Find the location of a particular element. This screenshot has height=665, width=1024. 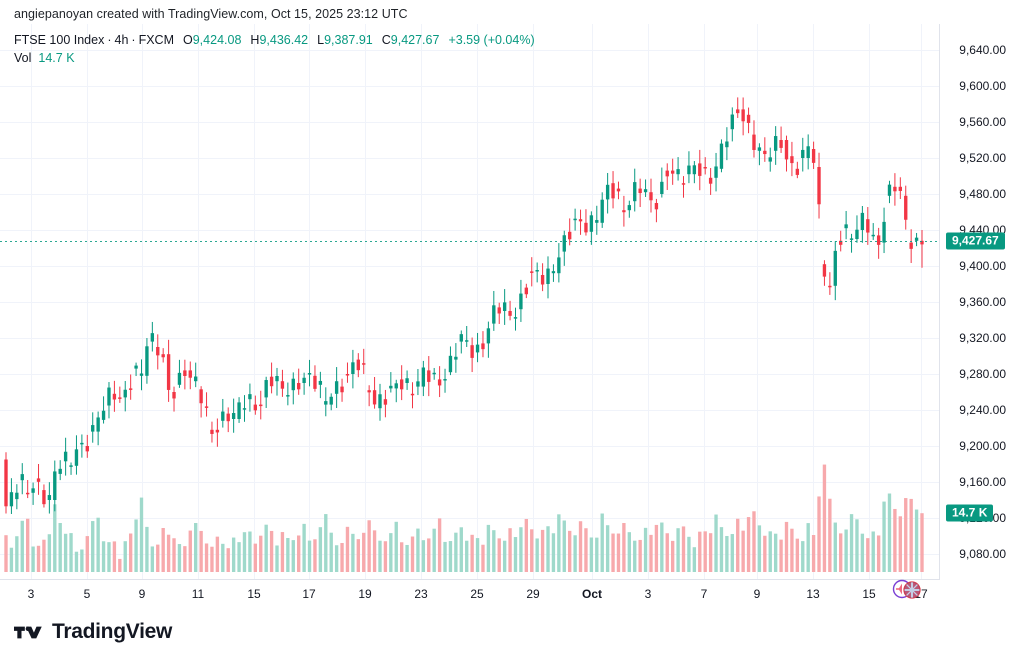

time-tick-label: Oct is located at coordinates (592, 594).